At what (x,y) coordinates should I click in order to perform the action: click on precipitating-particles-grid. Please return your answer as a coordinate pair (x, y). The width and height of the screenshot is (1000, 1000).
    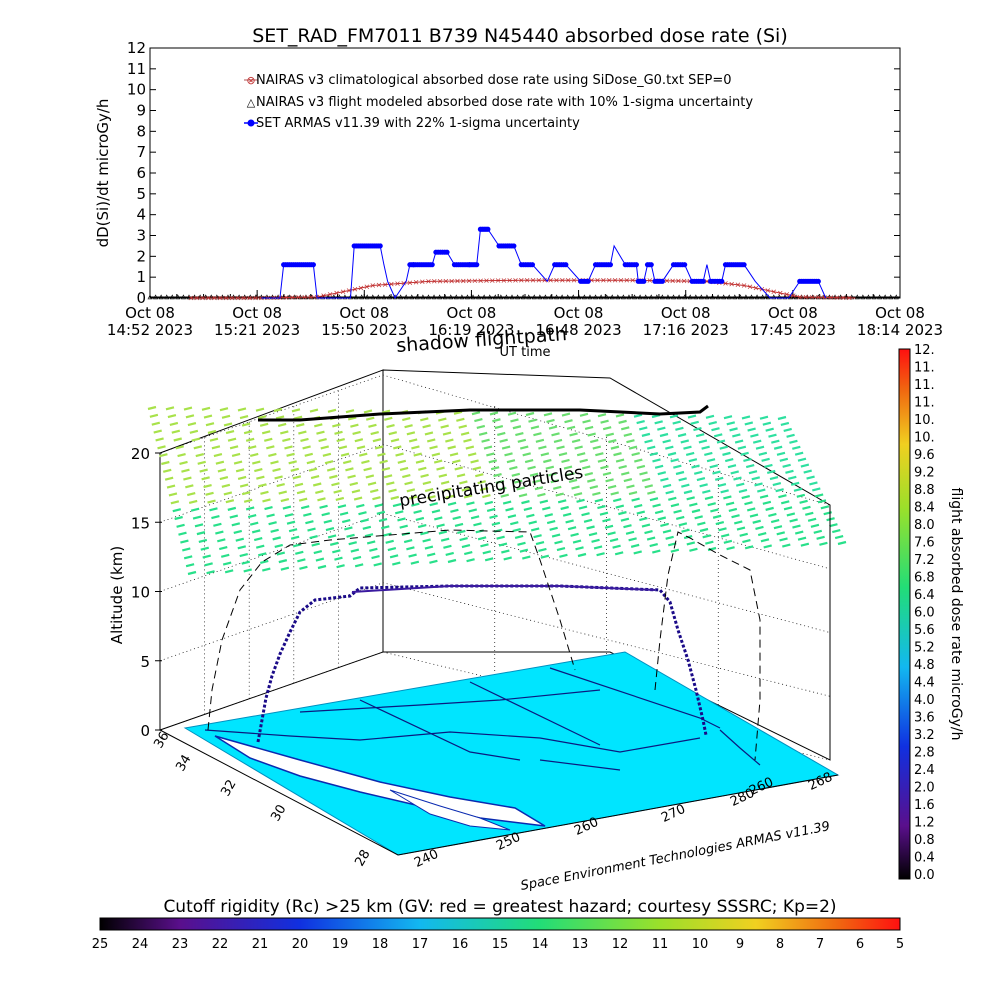
    Looking at the image, I should click on (497, 490).